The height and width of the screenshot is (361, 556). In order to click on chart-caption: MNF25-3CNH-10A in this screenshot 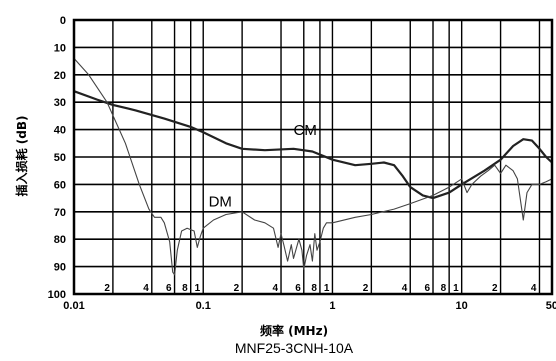, I will do `click(294, 348)`.